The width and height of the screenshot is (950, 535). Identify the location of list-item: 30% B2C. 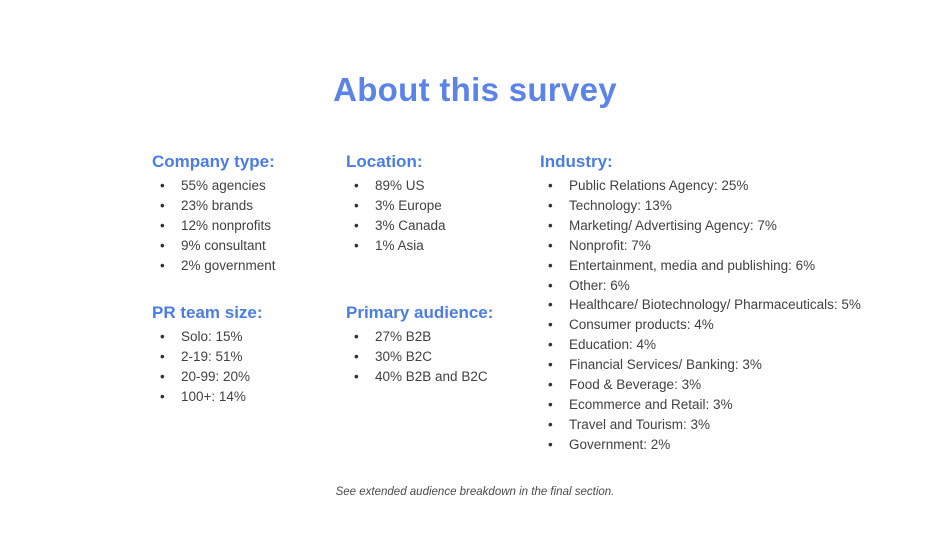
(419, 357).